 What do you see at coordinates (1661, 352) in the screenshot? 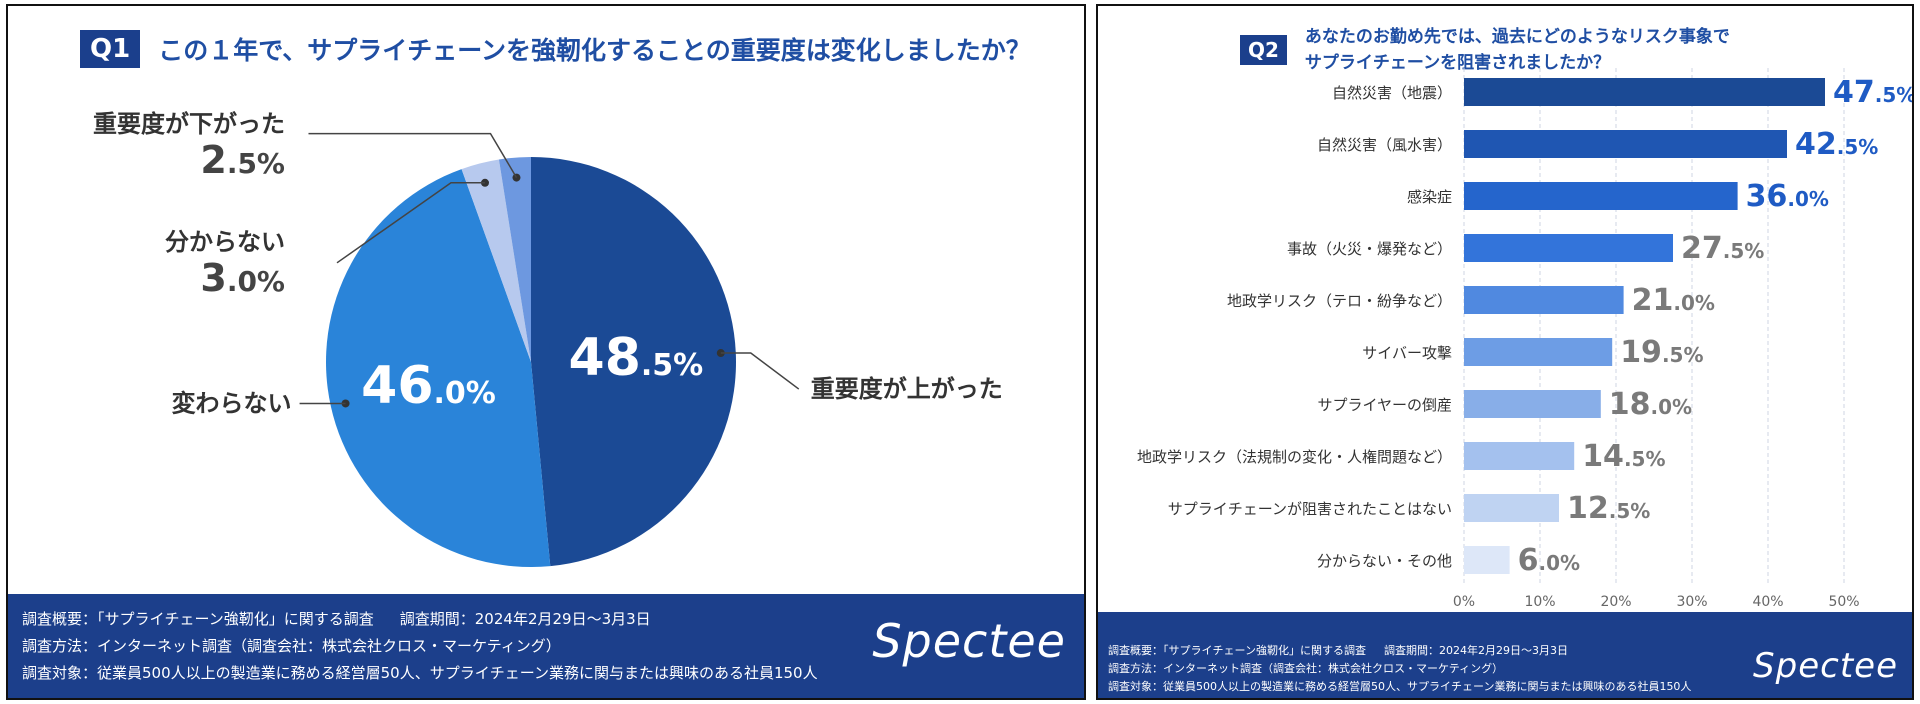
I see `bar-value-5: 19.5%` at bounding box center [1661, 352].